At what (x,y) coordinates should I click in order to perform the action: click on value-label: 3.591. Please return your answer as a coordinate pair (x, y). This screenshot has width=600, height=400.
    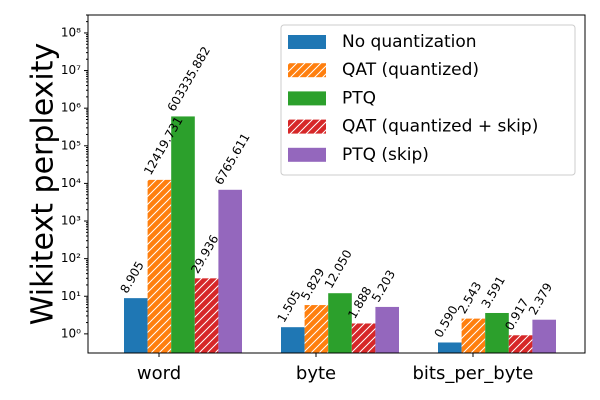
    Looking at the image, I should click on (493, 292).